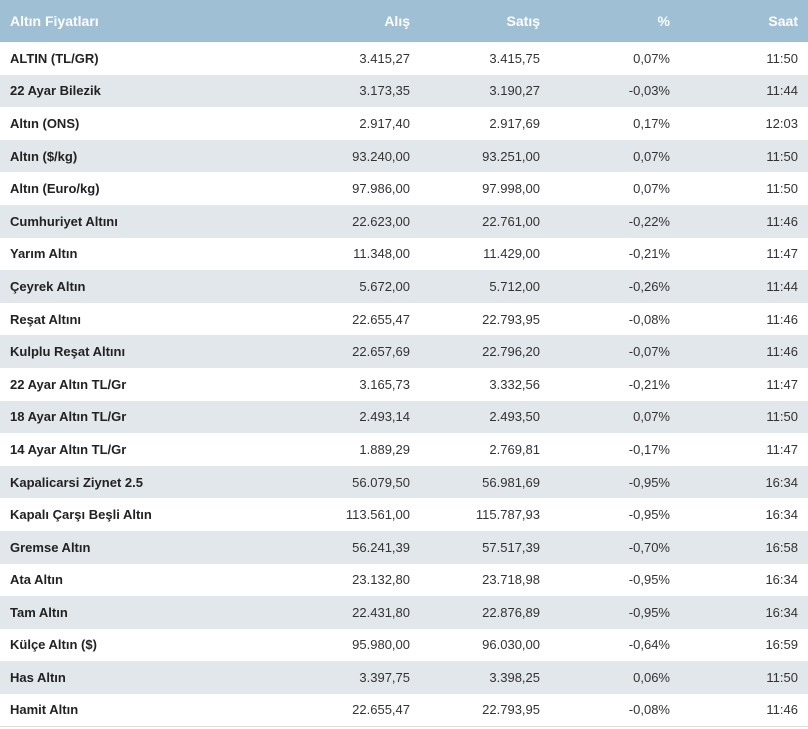 This screenshot has height=729, width=808. I want to click on cell-change: -0,64%, so click(649, 645).